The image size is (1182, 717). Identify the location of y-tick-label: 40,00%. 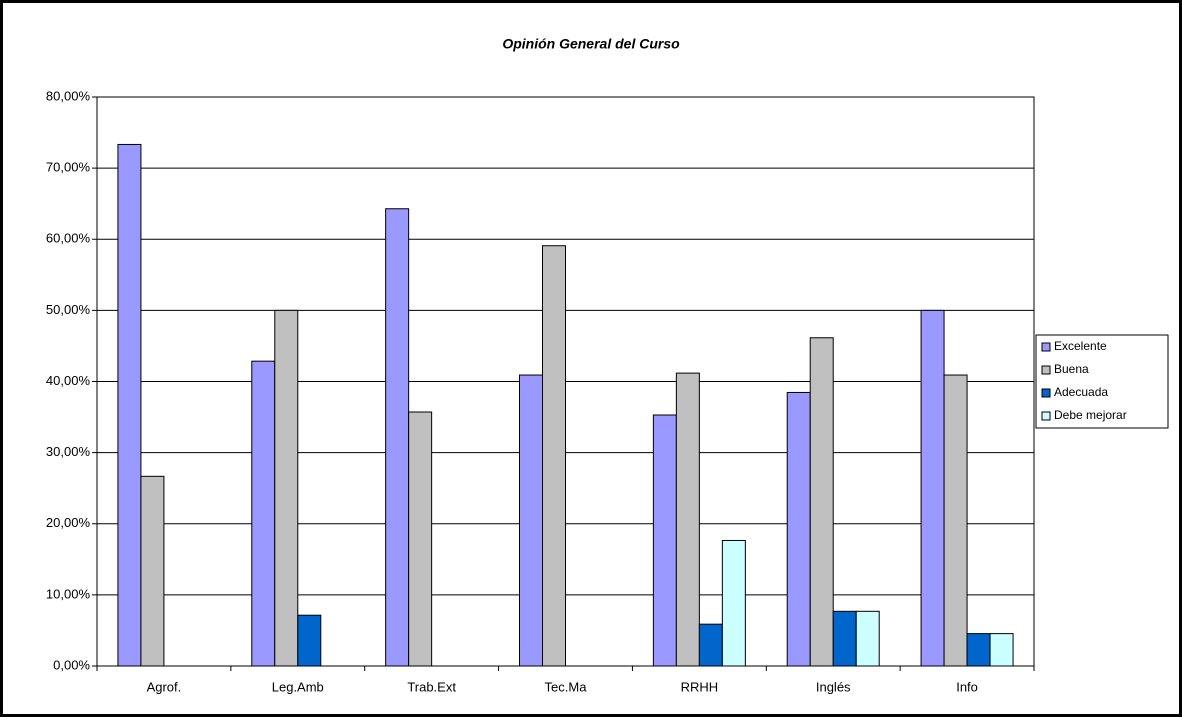
(68, 380).